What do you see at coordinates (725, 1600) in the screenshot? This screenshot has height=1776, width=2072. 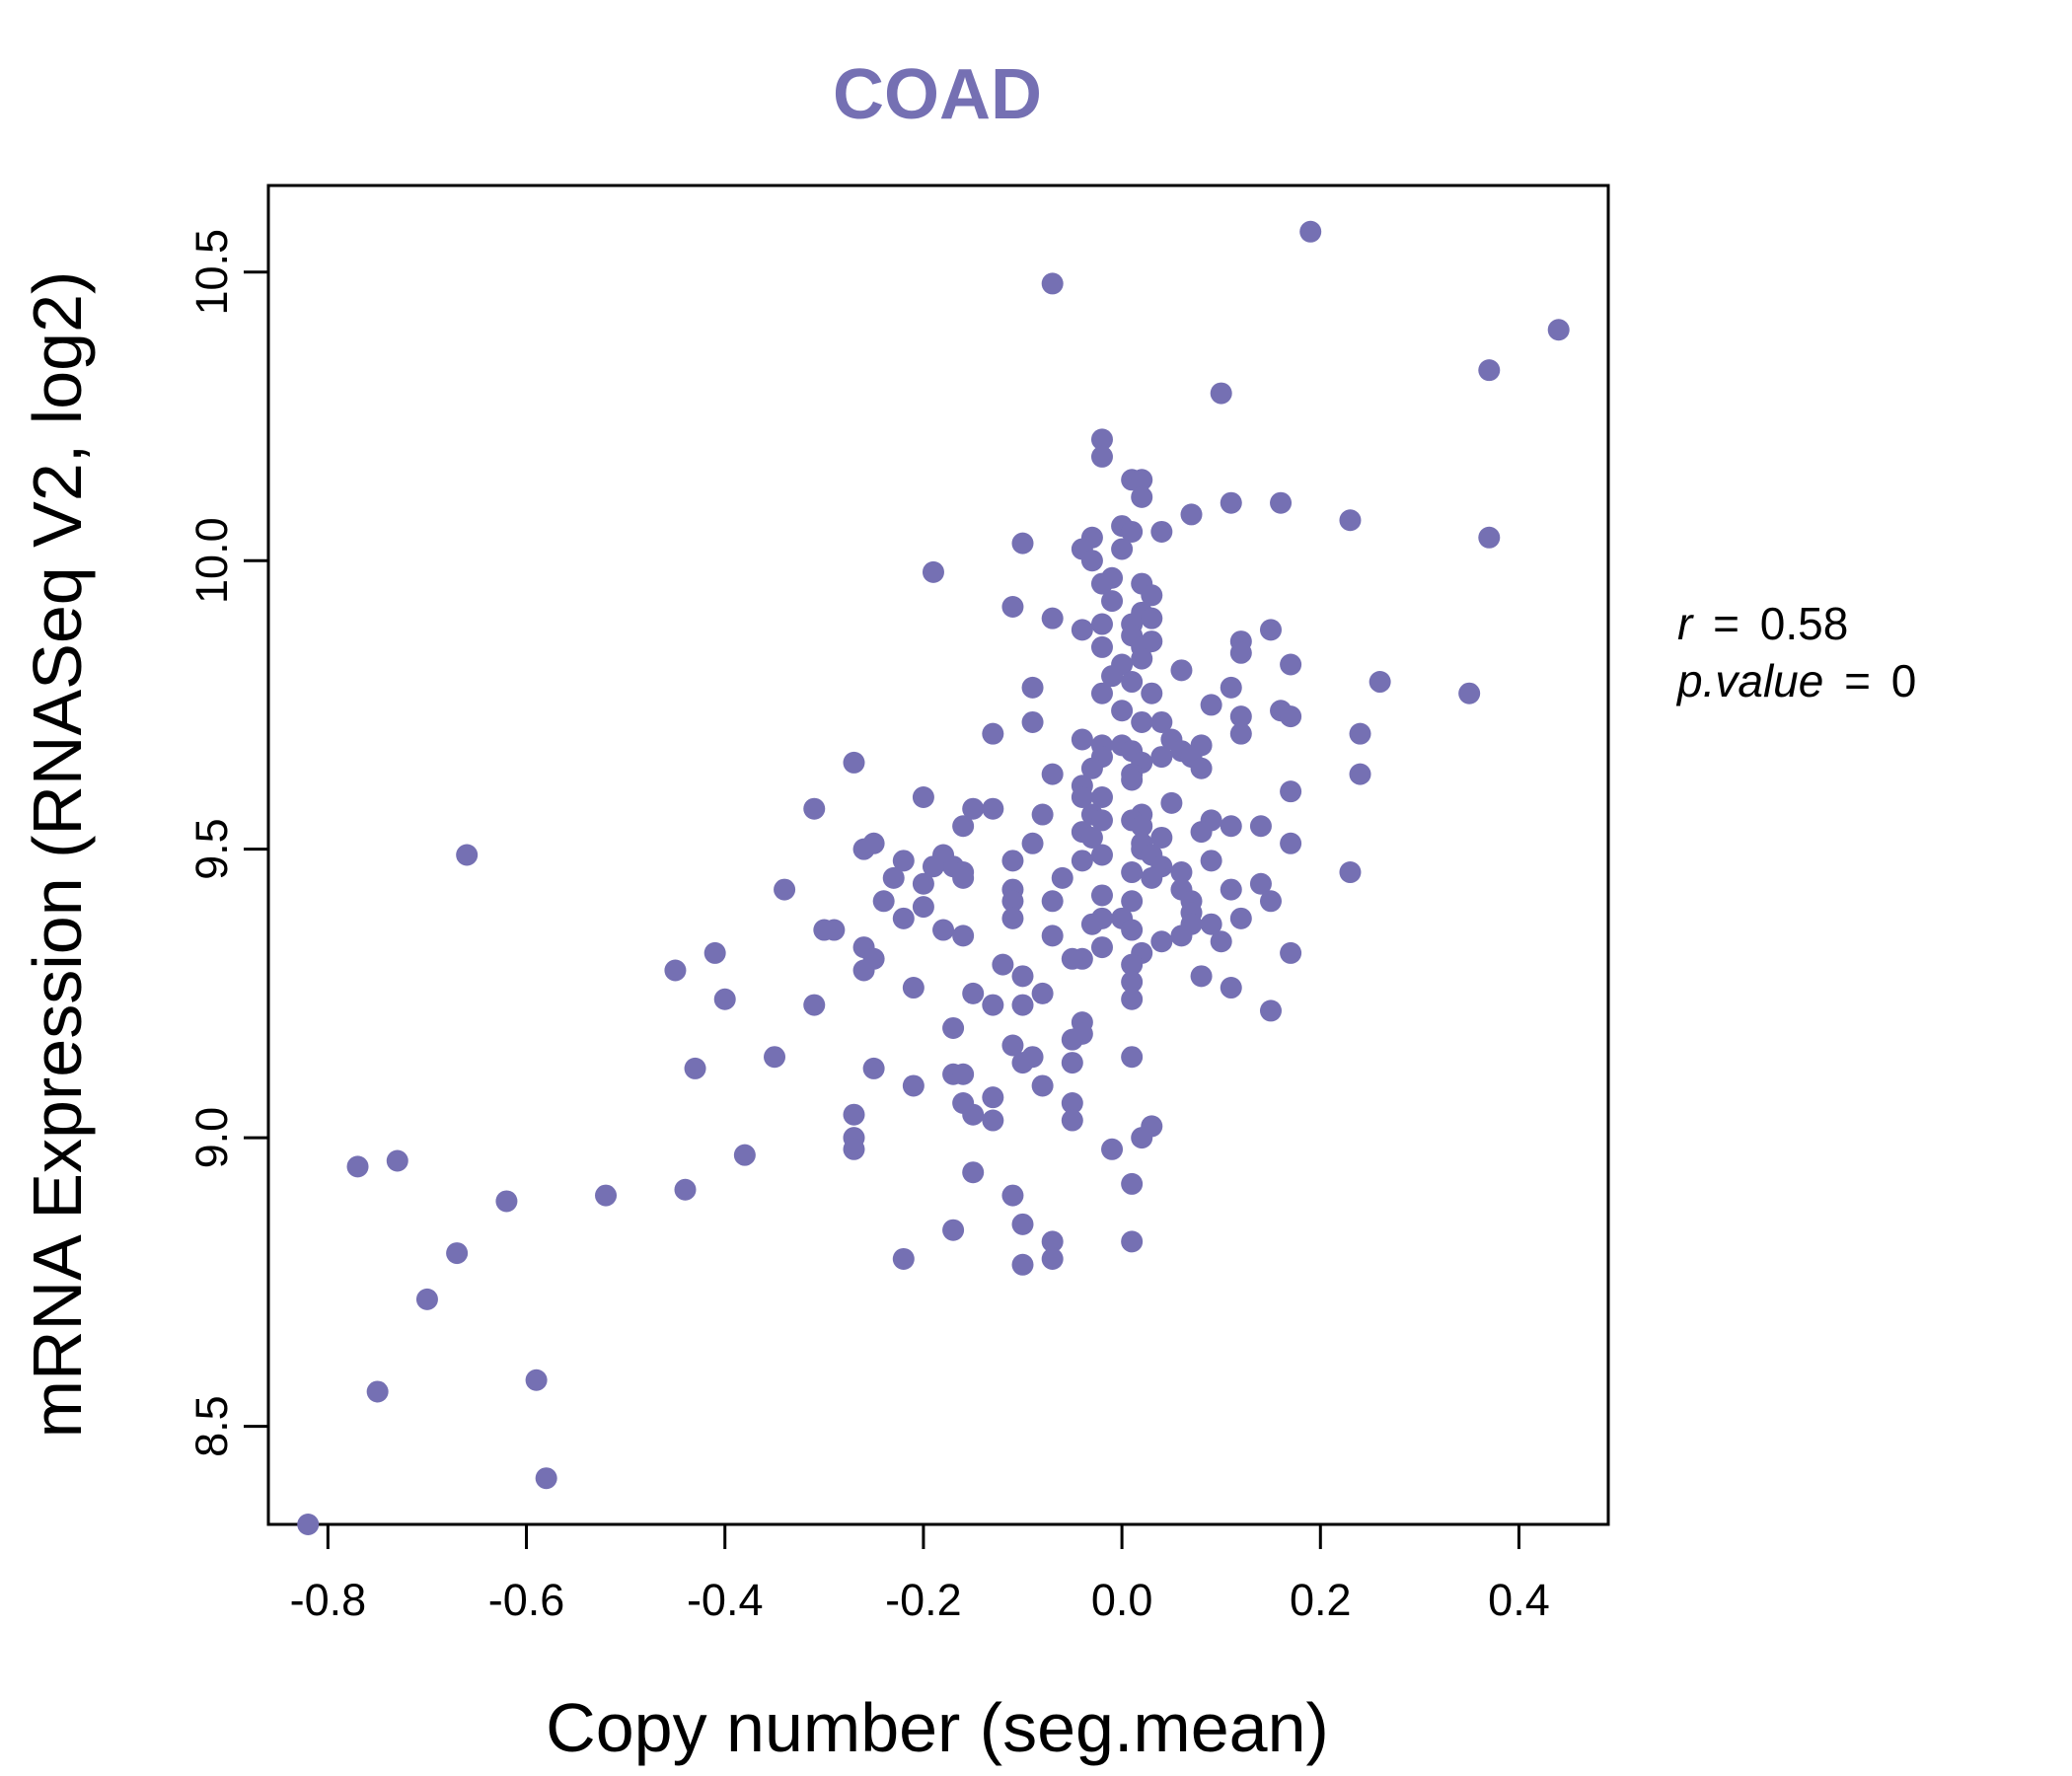 I see `x-tick-label: -0.4` at bounding box center [725, 1600].